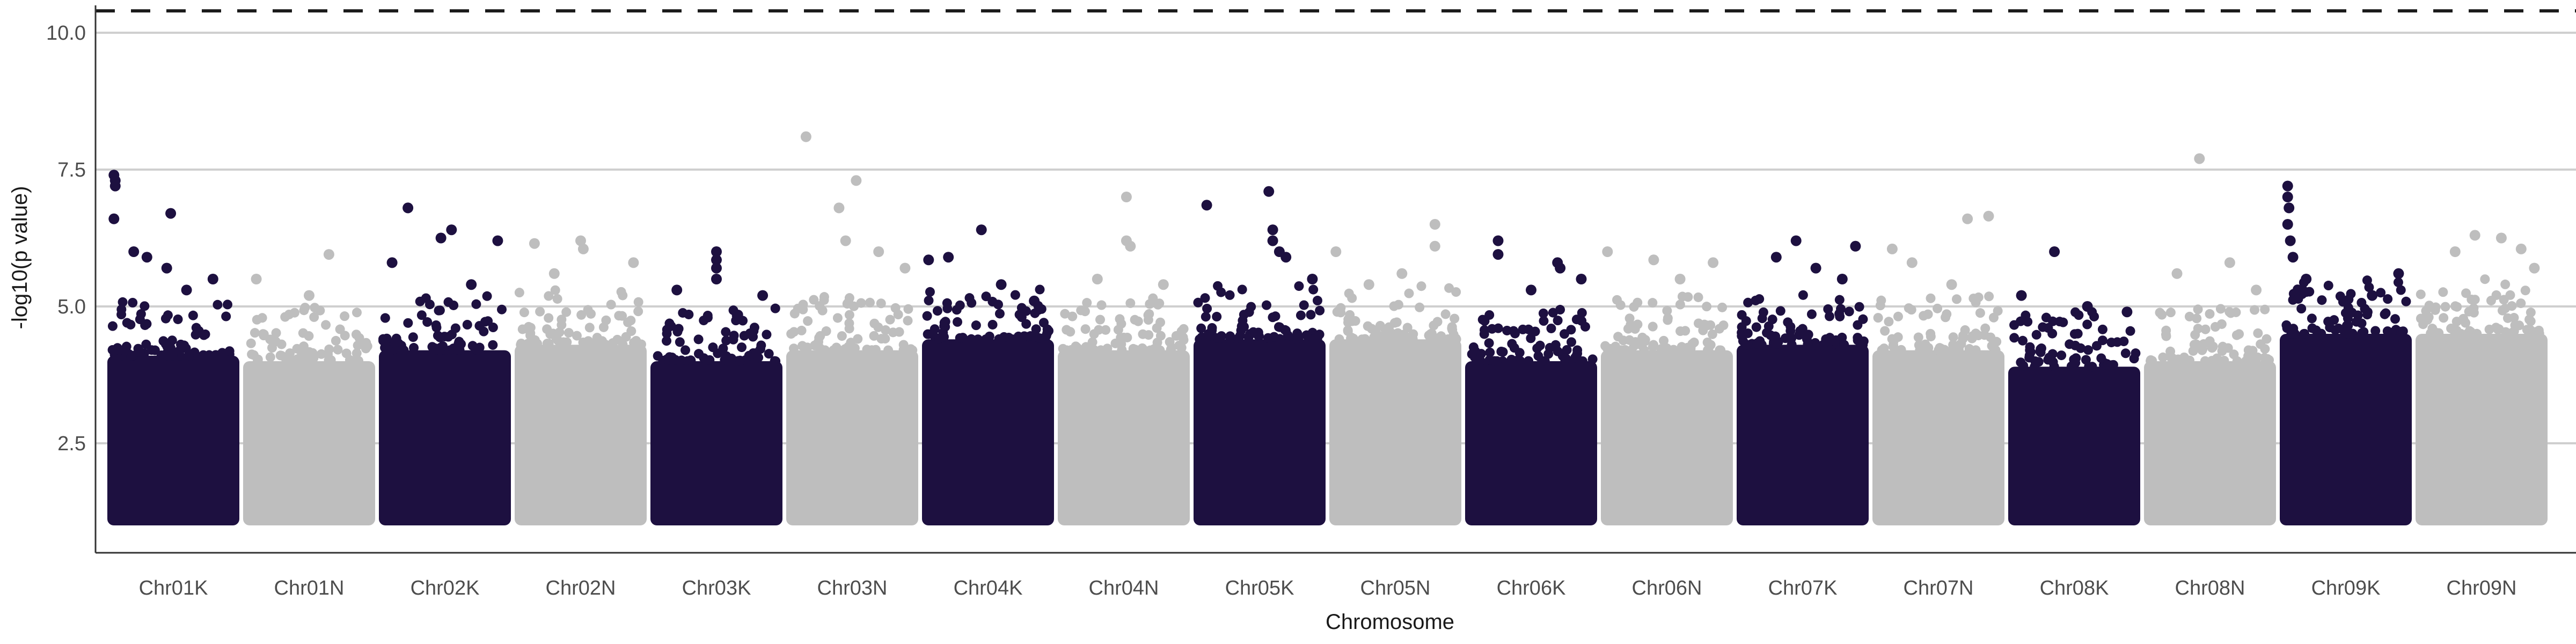 Image resolution: width=2576 pixels, height=644 pixels. Describe the element at coordinates (1666, 408) in the screenshot. I see `series-Chr06N` at that location.